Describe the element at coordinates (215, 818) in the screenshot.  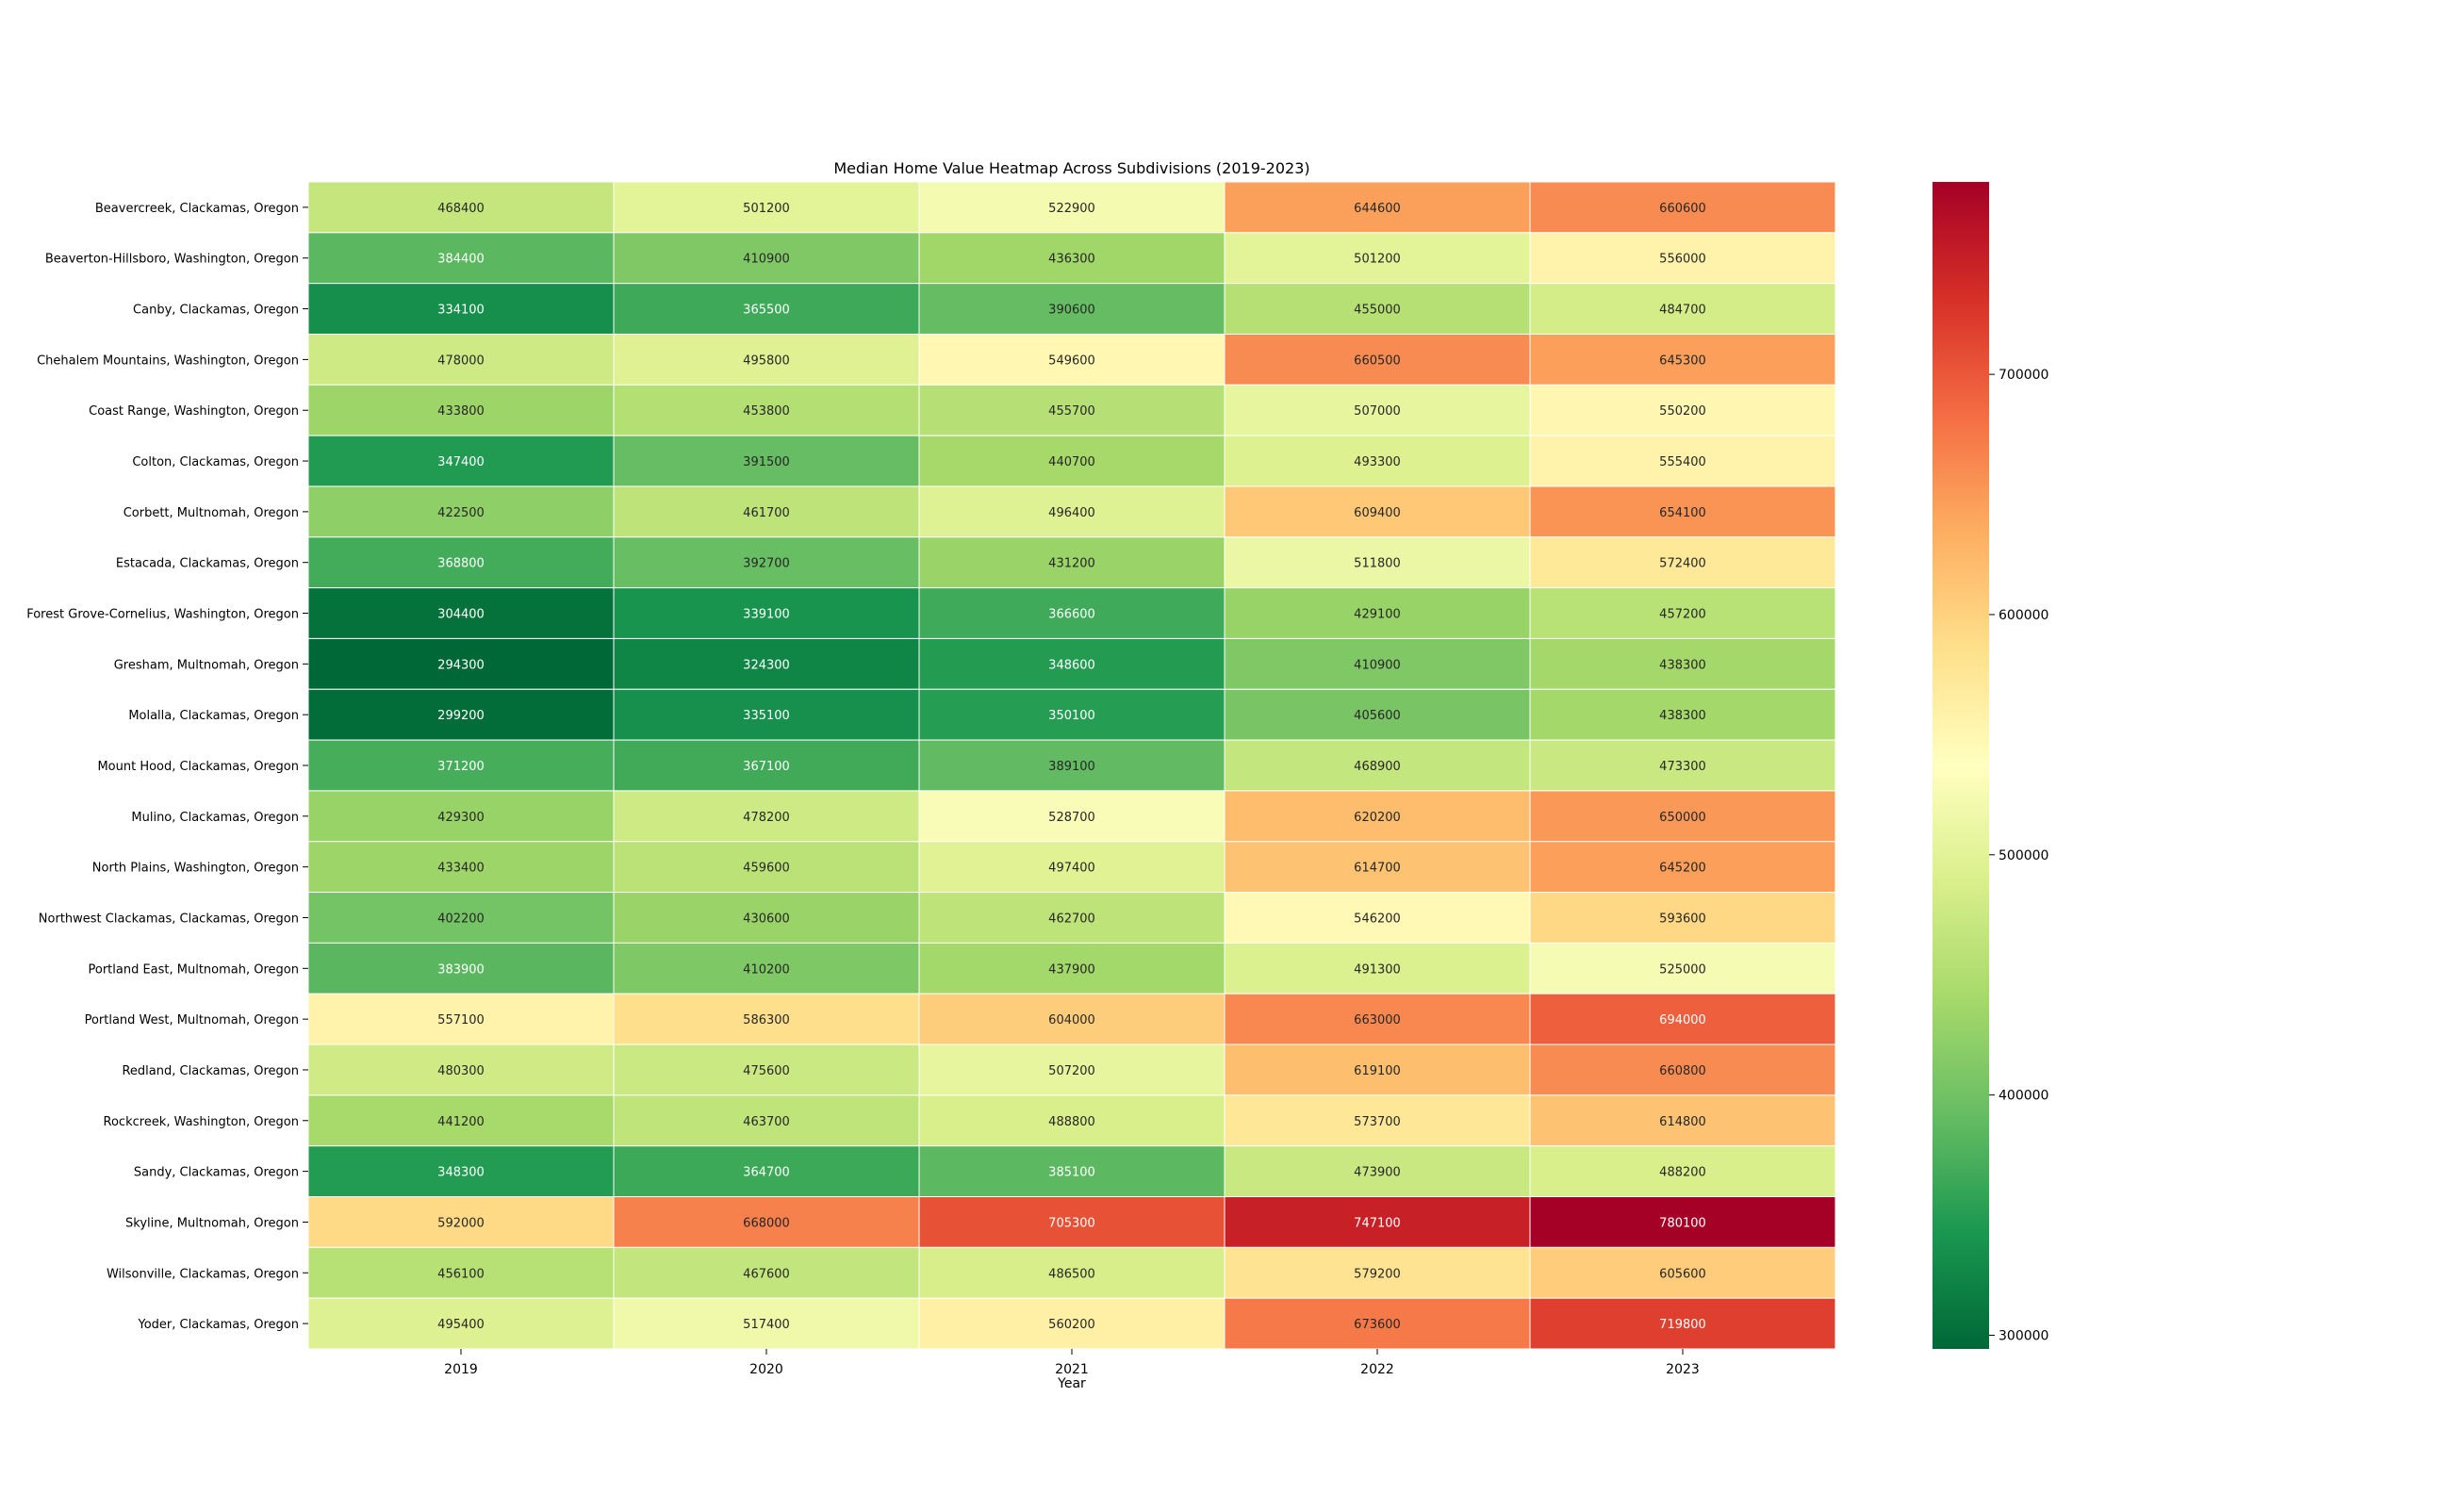
I see `y-tick-label: Mulino, Clackamas, Oregon` at that location.